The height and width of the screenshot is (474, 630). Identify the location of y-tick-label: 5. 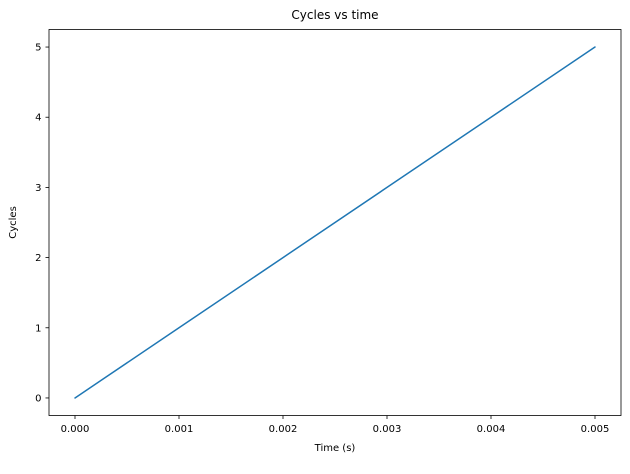
(38, 48).